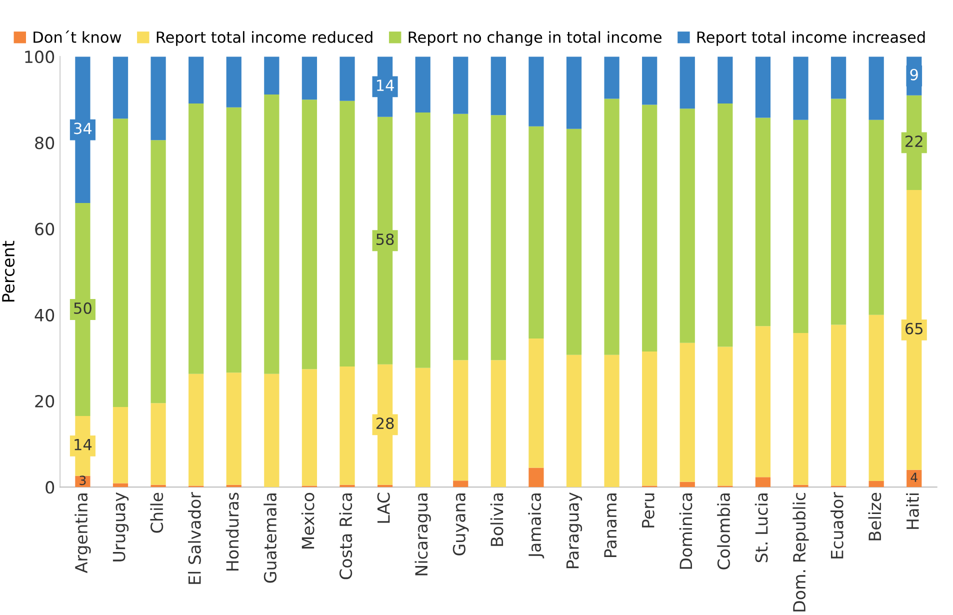  Describe the element at coordinates (648, 510) in the screenshot. I see `x-tick-label: Peru` at that location.